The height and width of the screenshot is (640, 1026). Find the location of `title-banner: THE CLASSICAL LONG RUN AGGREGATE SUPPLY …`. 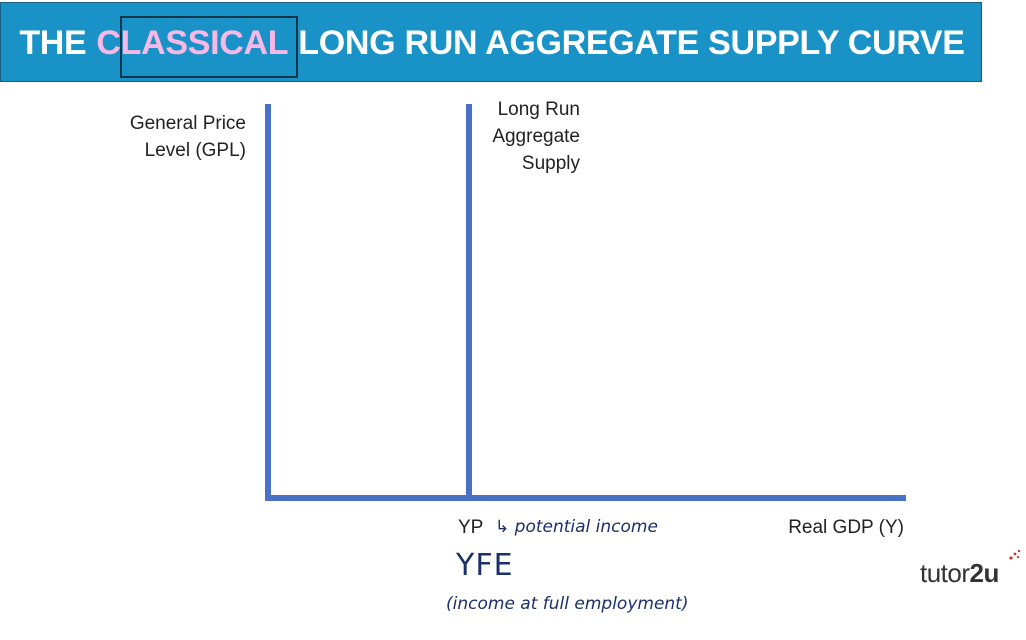

title-banner: THE CLASSICAL LONG RUN AGGREGATE SUPPLY … is located at coordinates (491, 42).